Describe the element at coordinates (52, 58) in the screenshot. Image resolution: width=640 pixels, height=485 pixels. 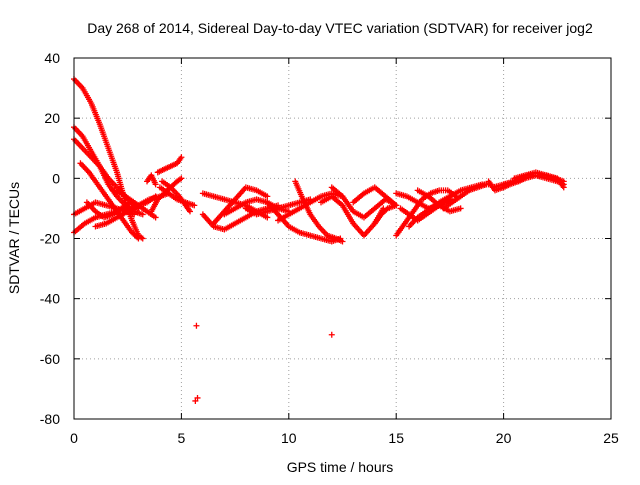
I see `y-tick-label: 40` at that location.